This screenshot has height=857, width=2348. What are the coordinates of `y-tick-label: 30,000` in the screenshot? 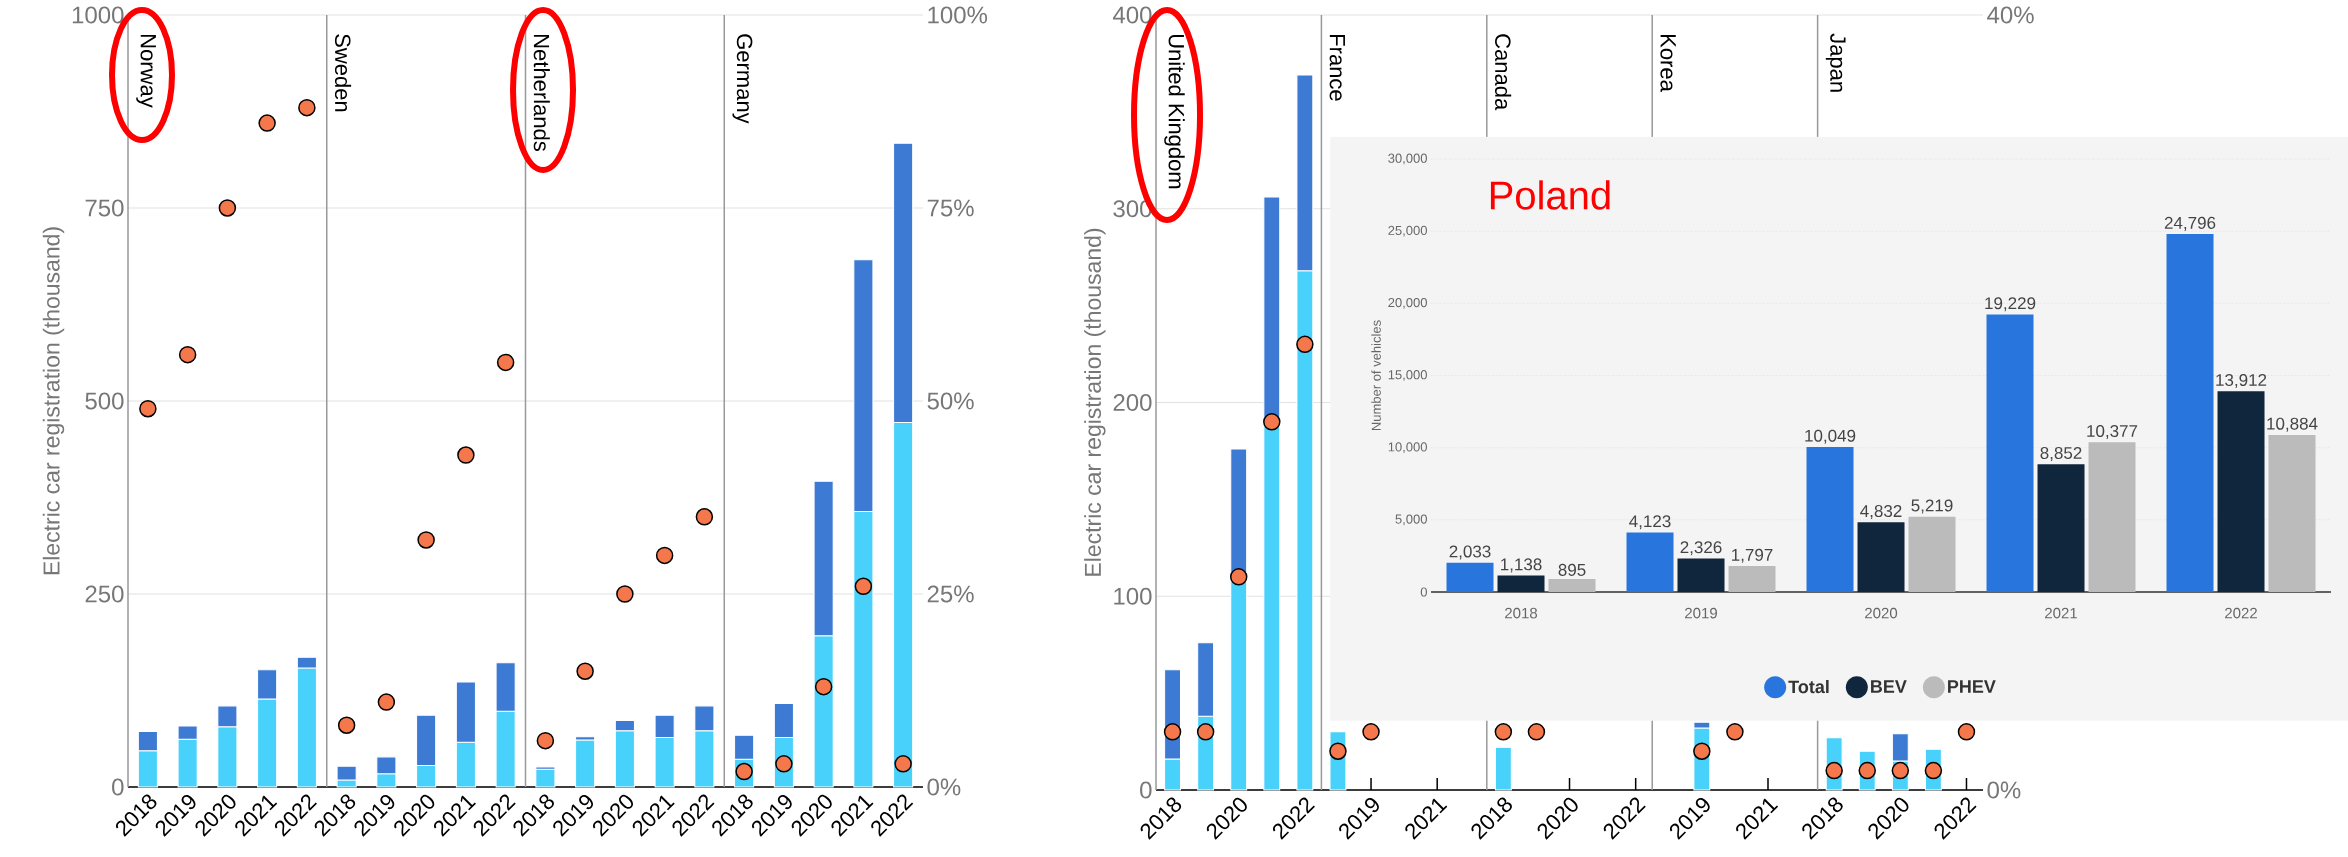 It's located at (1407, 159).